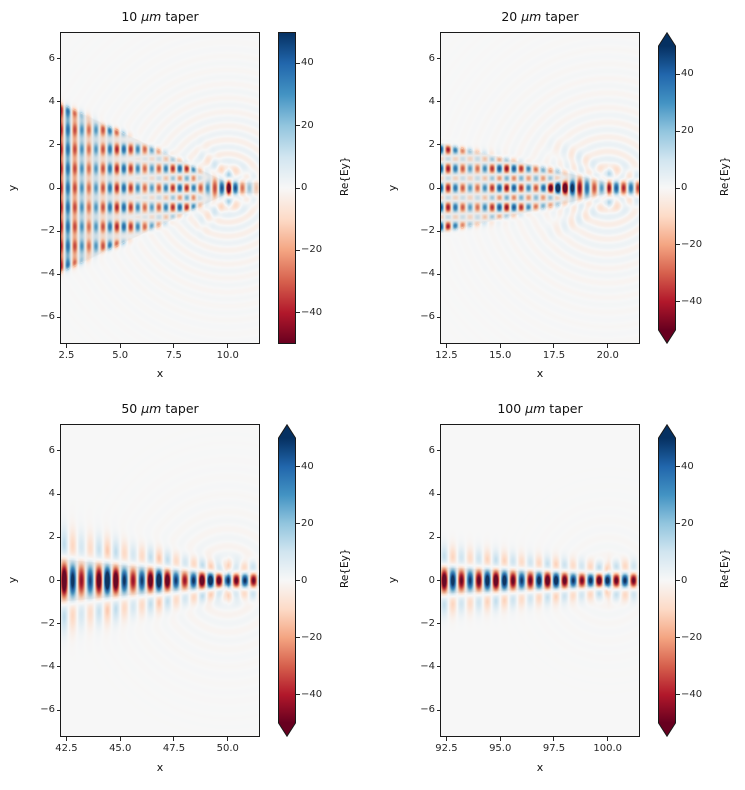 The height and width of the screenshot is (790, 745). I want to click on title-number: 10, so click(131, 16).